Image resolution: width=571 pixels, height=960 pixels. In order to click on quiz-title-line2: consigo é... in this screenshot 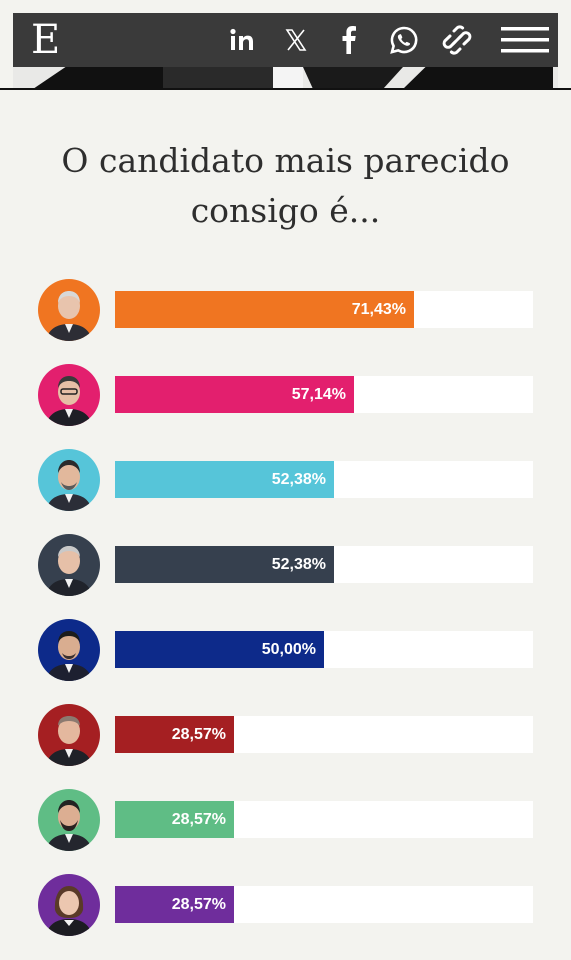, I will do `click(285, 210)`.